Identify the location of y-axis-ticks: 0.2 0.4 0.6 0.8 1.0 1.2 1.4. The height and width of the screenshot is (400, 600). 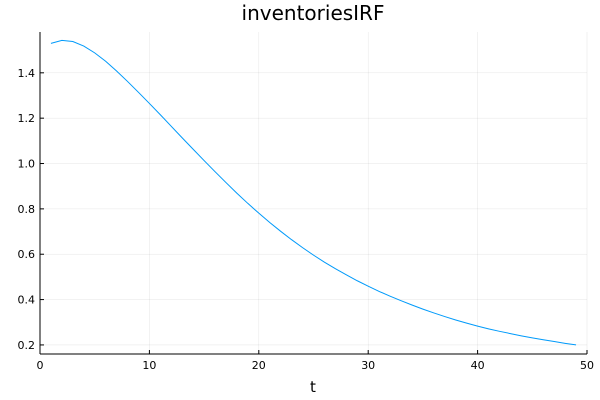
(31, 209).